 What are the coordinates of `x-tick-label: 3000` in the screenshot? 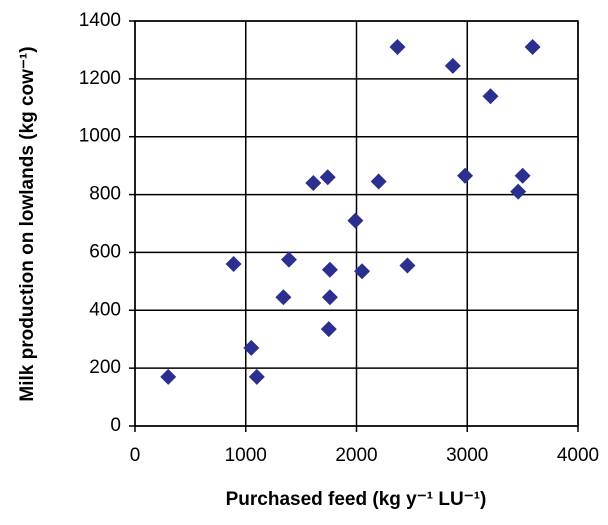 It's located at (467, 455).